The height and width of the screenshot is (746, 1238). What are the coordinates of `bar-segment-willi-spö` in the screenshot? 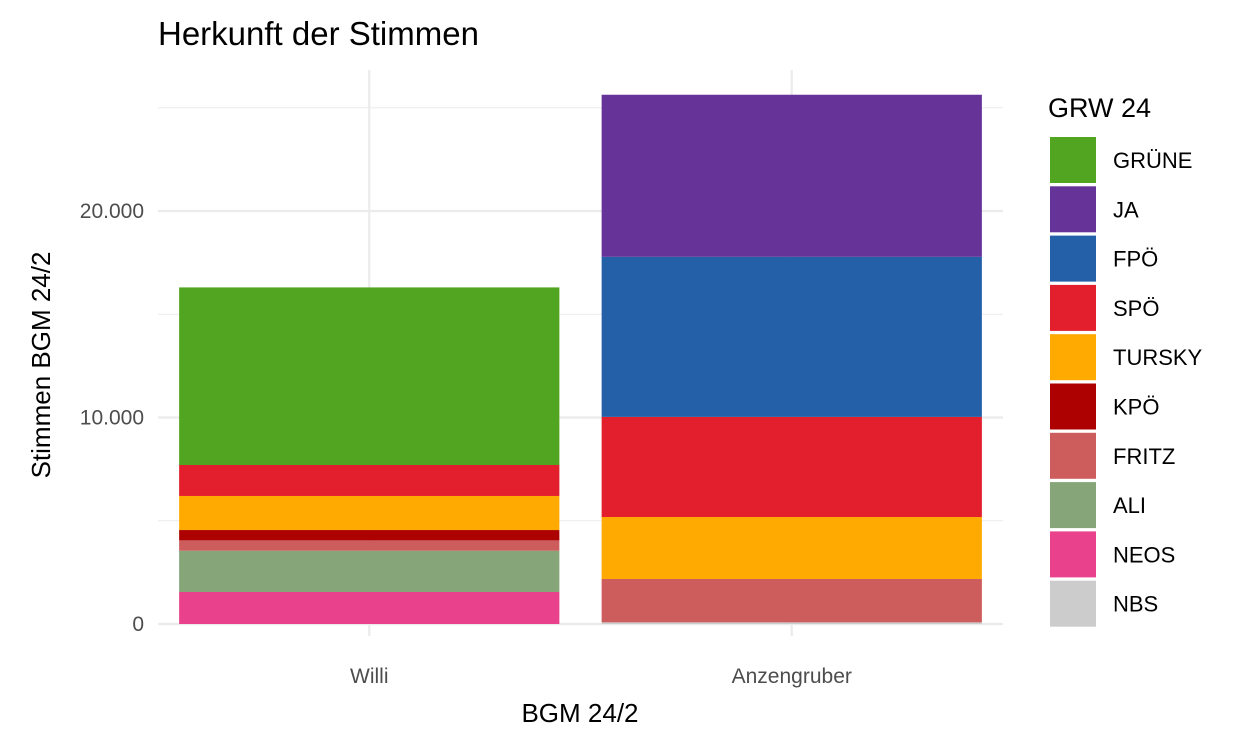 It's located at (369, 480).